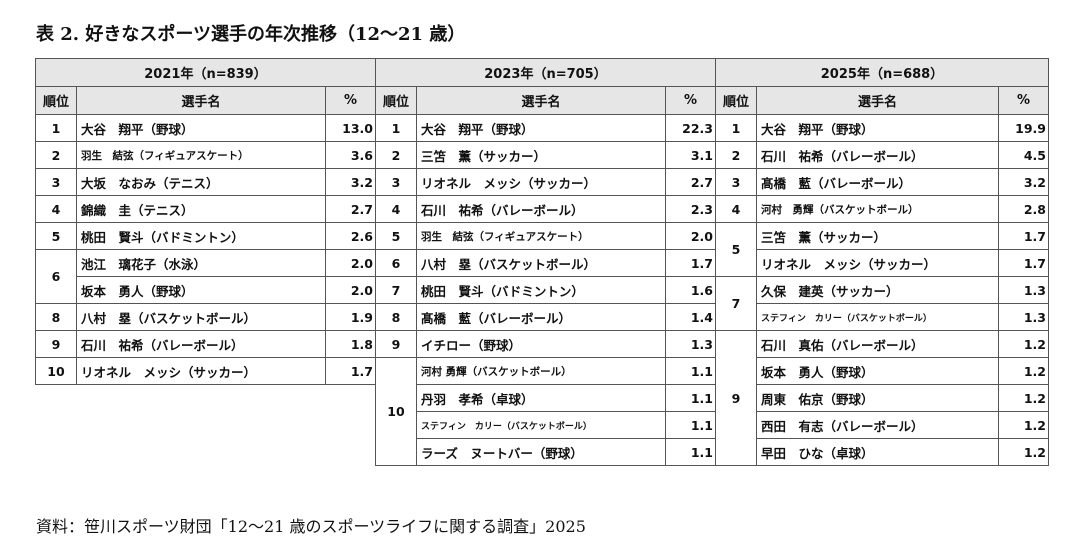 The image size is (1069, 556). I want to click on player-name: 河村 勇輝（バスケットボール）, so click(541, 371).